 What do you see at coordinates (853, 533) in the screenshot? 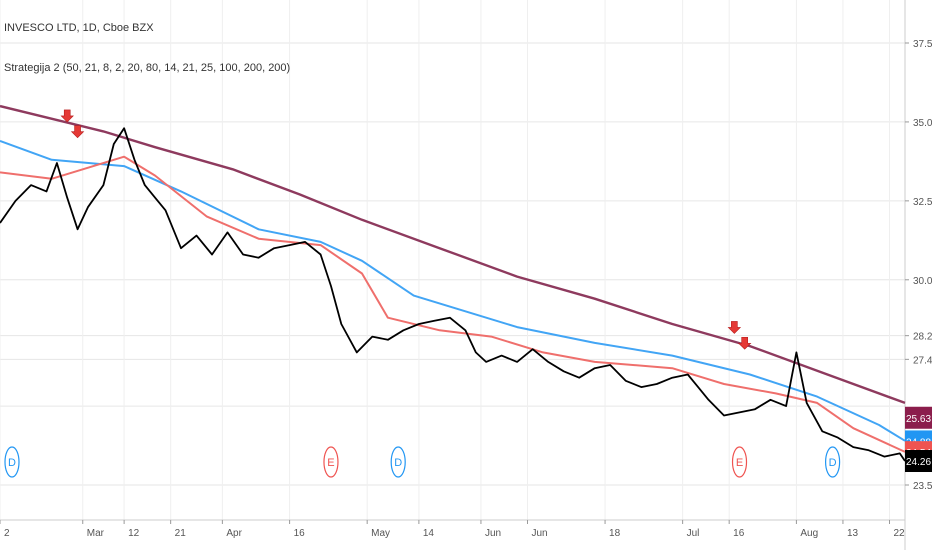
I see `x-tick-label: 13` at bounding box center [853, 533].